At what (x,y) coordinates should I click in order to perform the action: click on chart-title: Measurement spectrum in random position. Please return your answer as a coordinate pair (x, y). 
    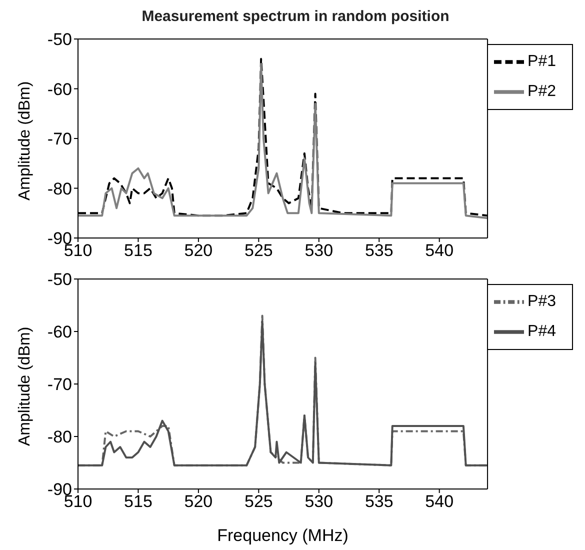
    Looking at the image, I should click on (295, 17).